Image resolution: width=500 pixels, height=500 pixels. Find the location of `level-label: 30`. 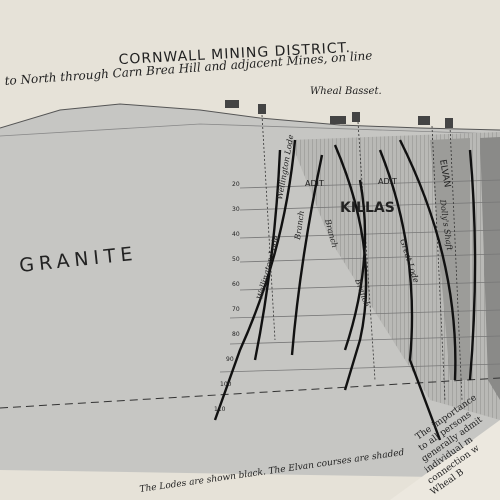

level-label: 30 is located at coordinates (236, 209).